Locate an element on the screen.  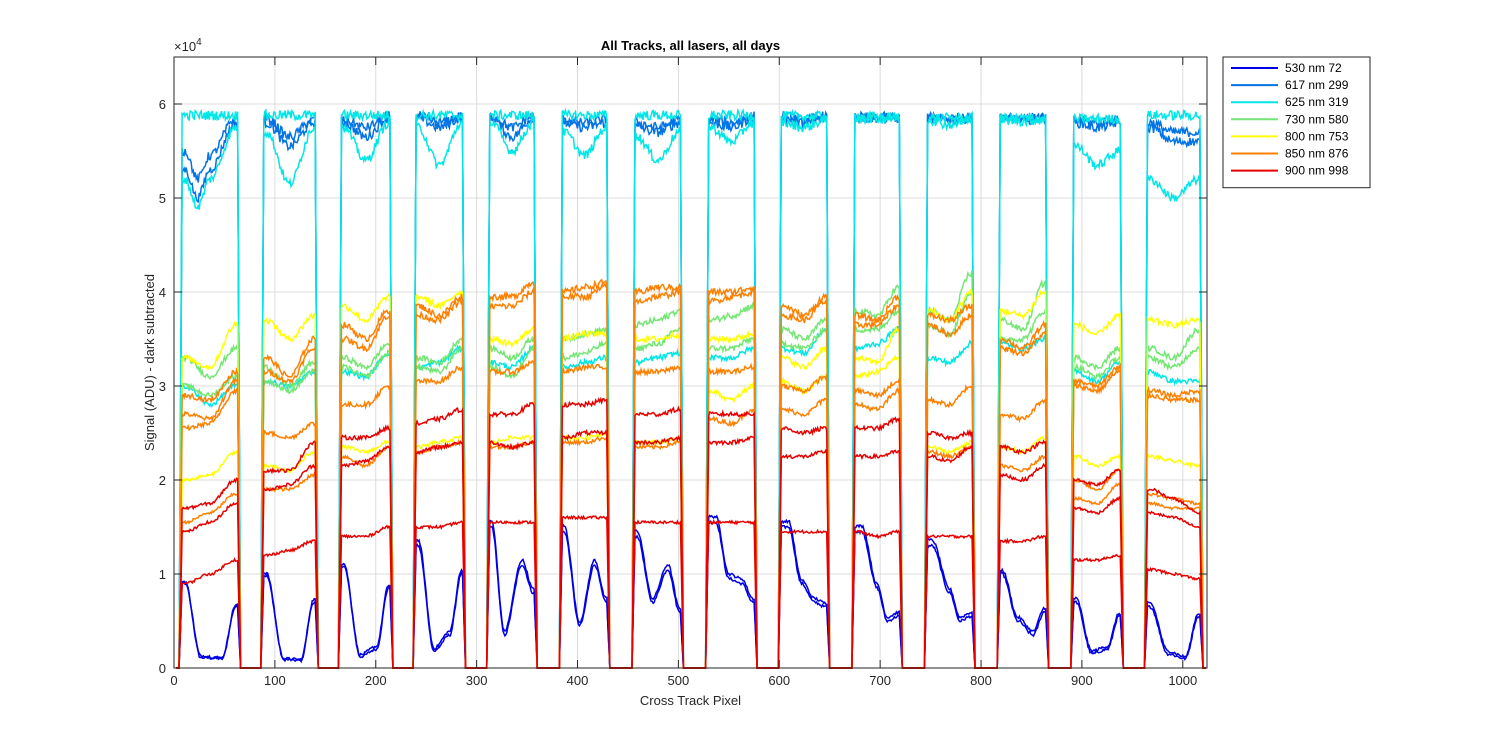
y-axis-label: Signal (ADU) - dark subtracted is located at coordinates (149, 362).